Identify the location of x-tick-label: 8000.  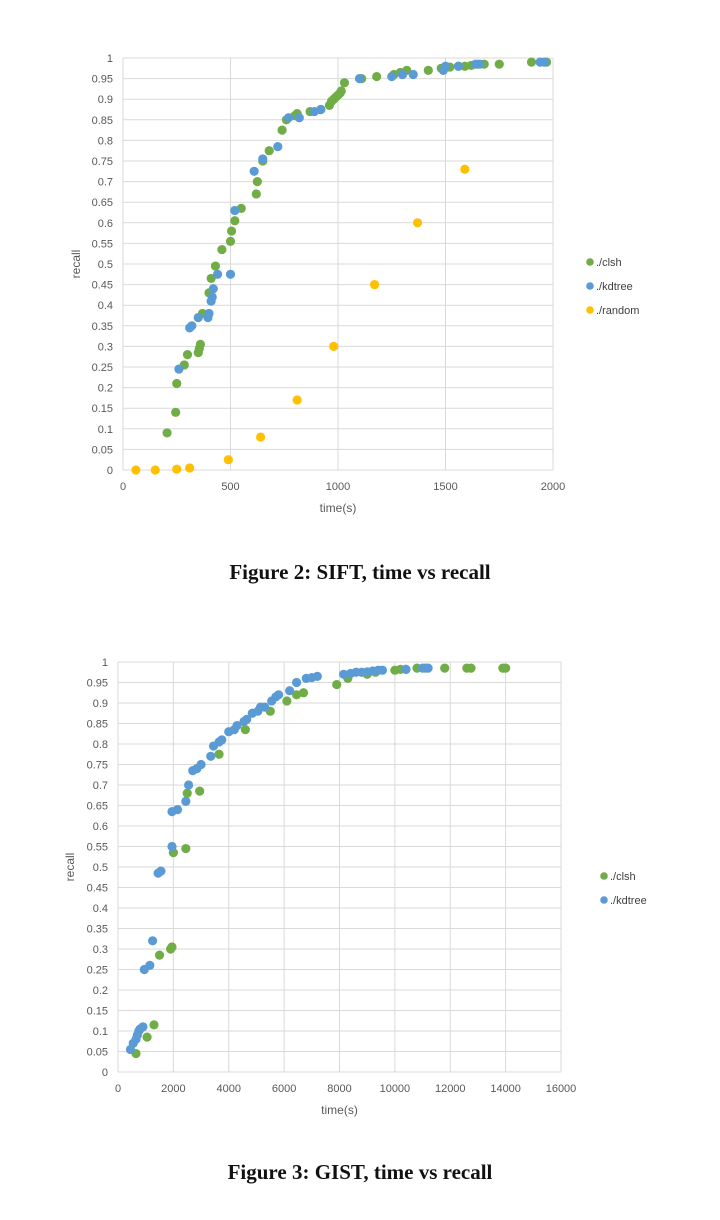
(339, 1089).